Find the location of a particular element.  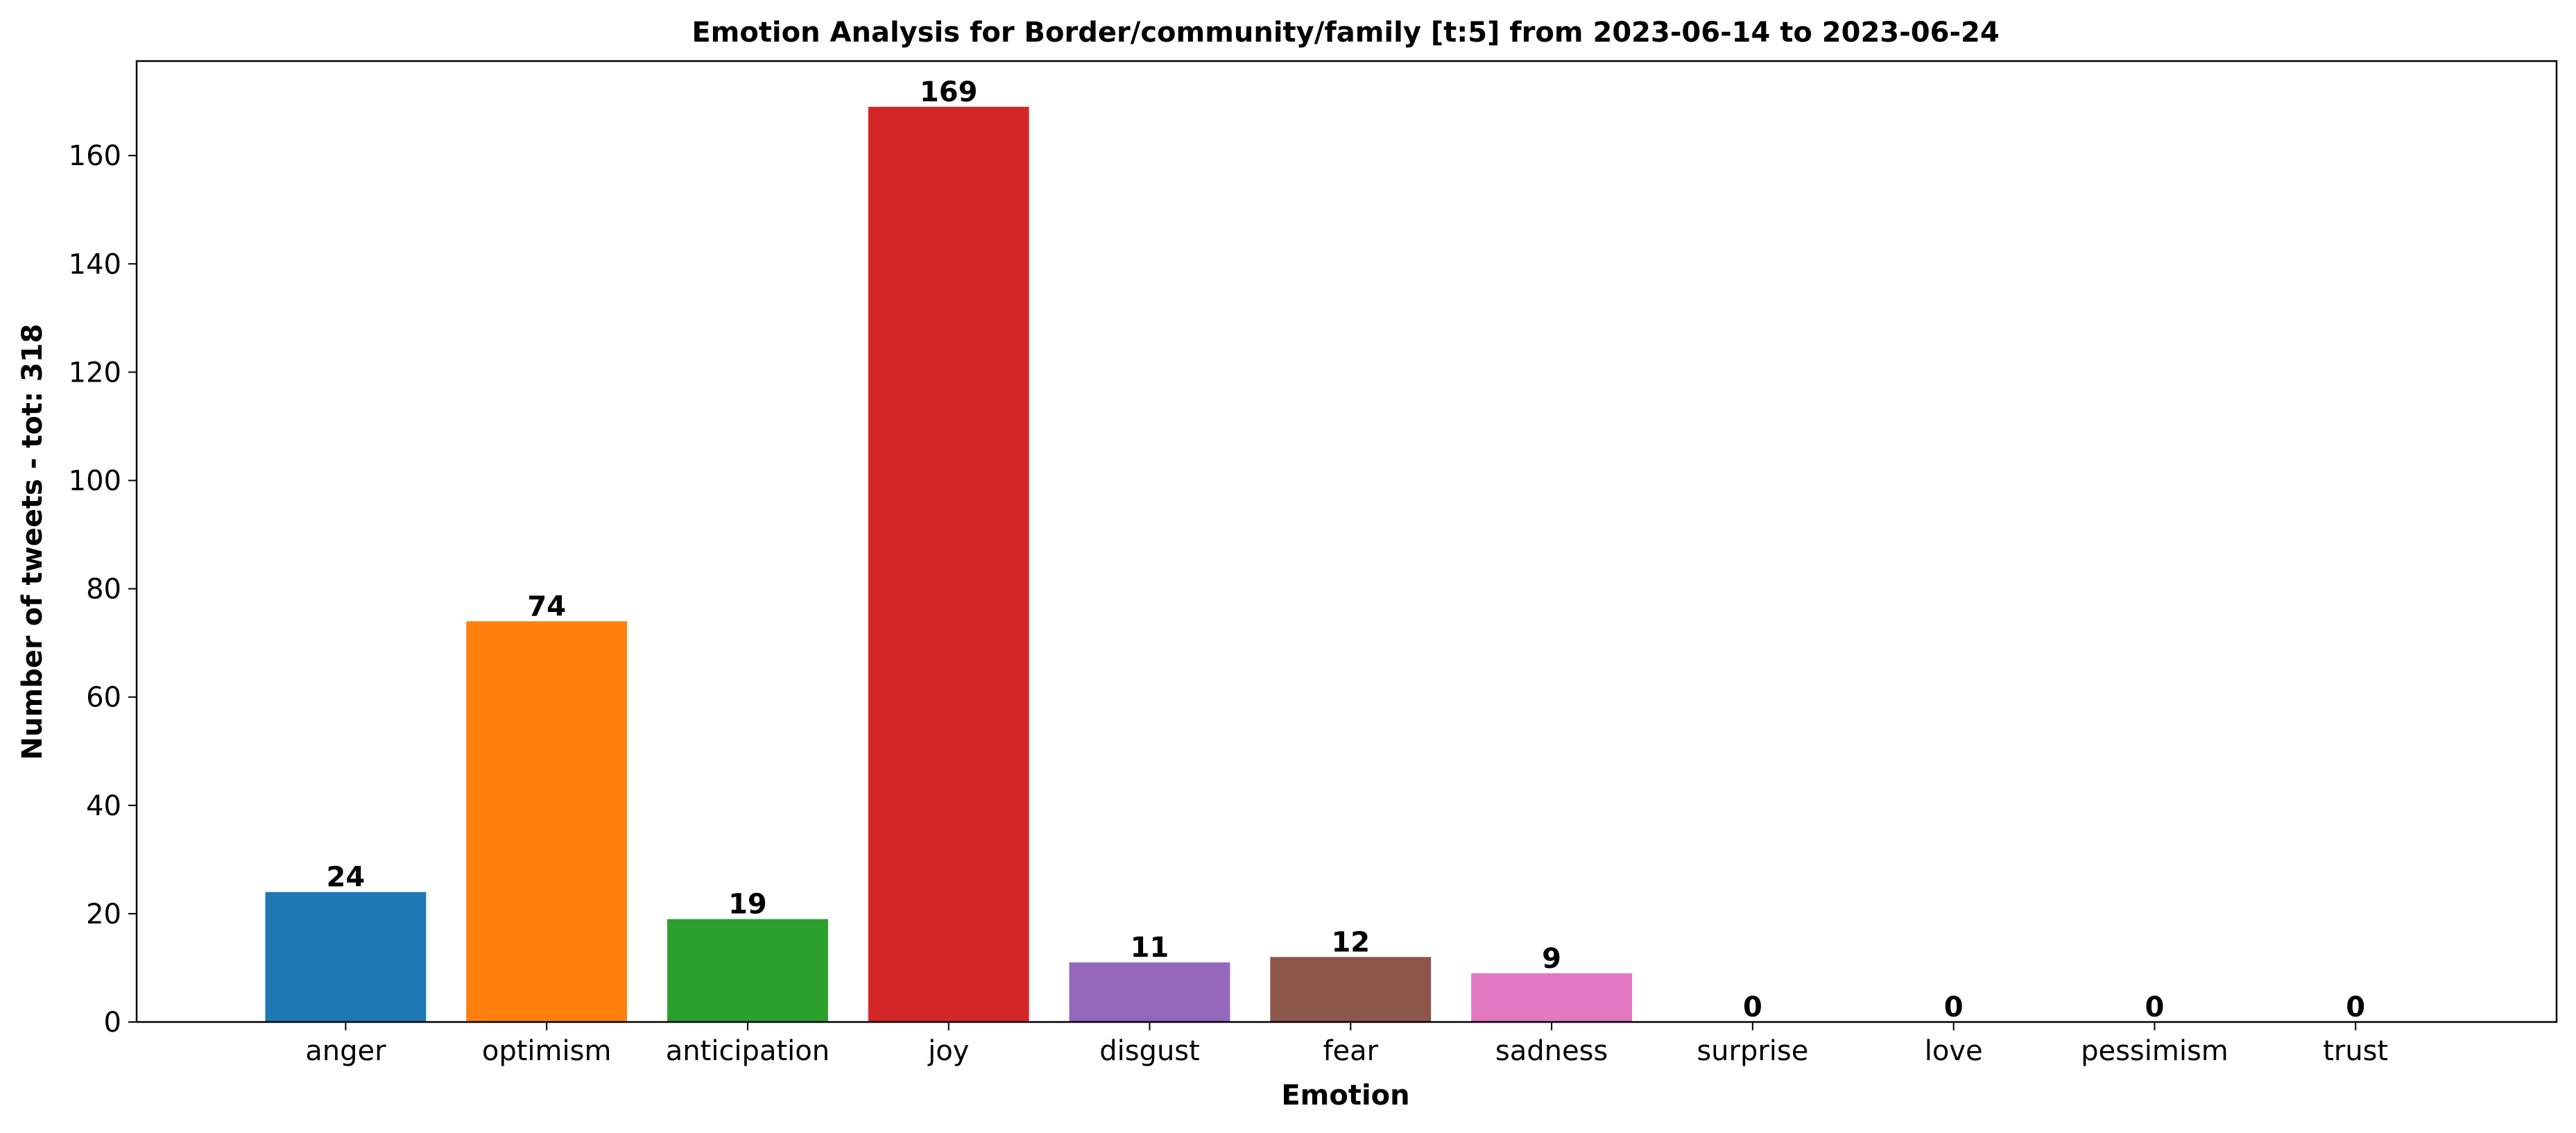

x-tick-label-trust: trust is located at coordinates (2355, 1051).